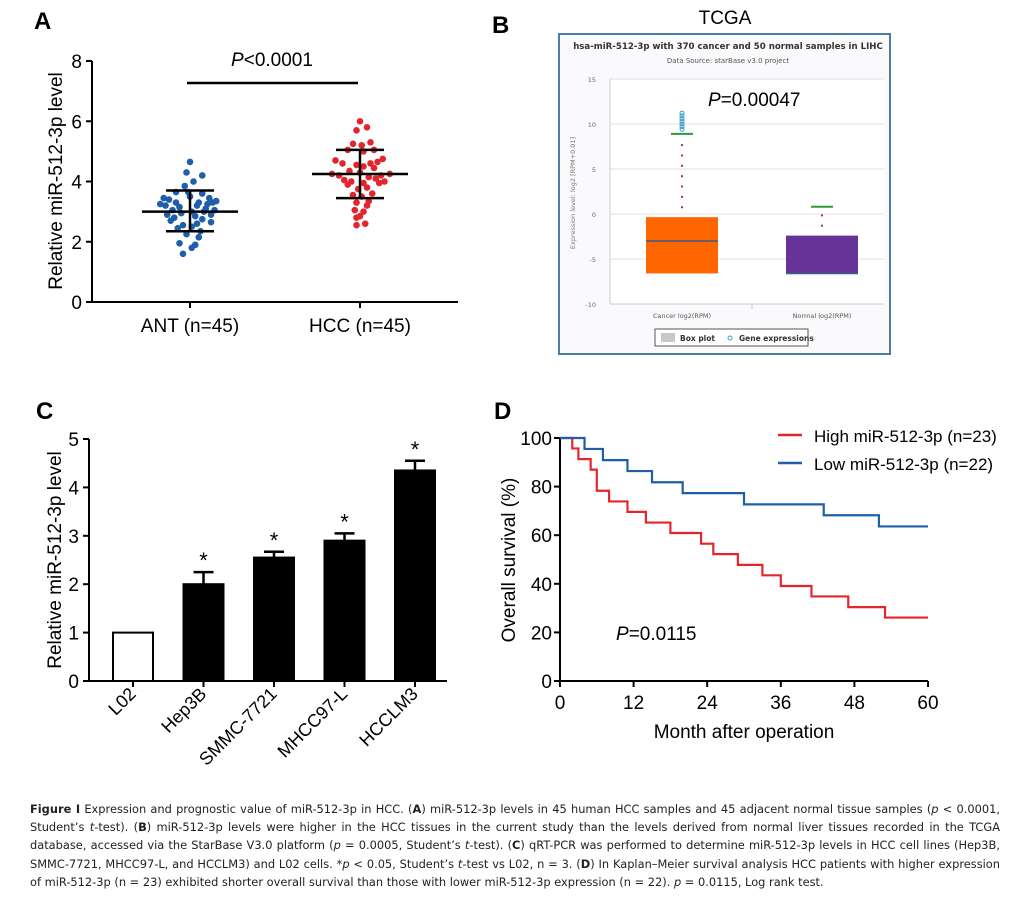  I want to click on chart-c-xtick-label: Hep3B, so click(183, 710).